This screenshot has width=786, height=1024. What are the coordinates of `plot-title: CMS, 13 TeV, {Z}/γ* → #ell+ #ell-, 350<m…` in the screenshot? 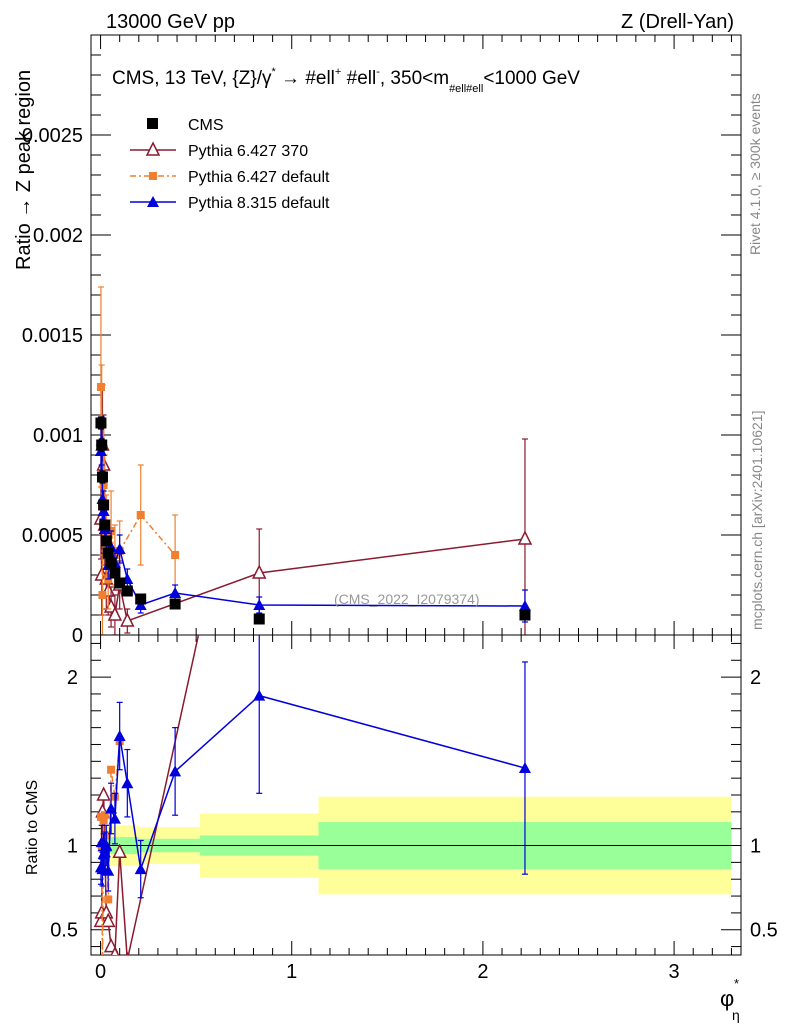 It's located at (346, 80).